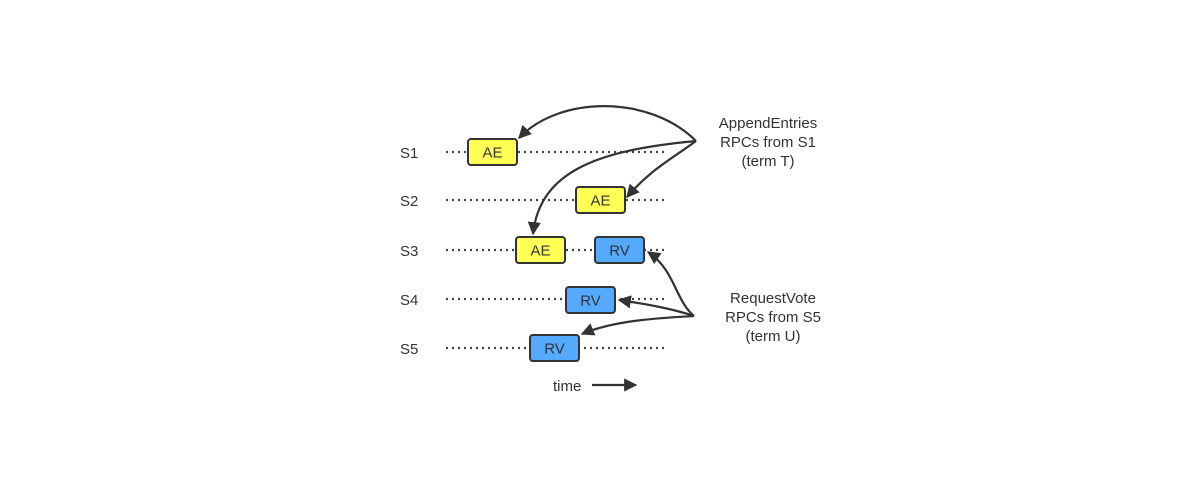 This screenshot has height=500, width=1200. Describe the element at coordinates (409, 201) in the screenshot. I see `server-label-s2: S2` at that location.